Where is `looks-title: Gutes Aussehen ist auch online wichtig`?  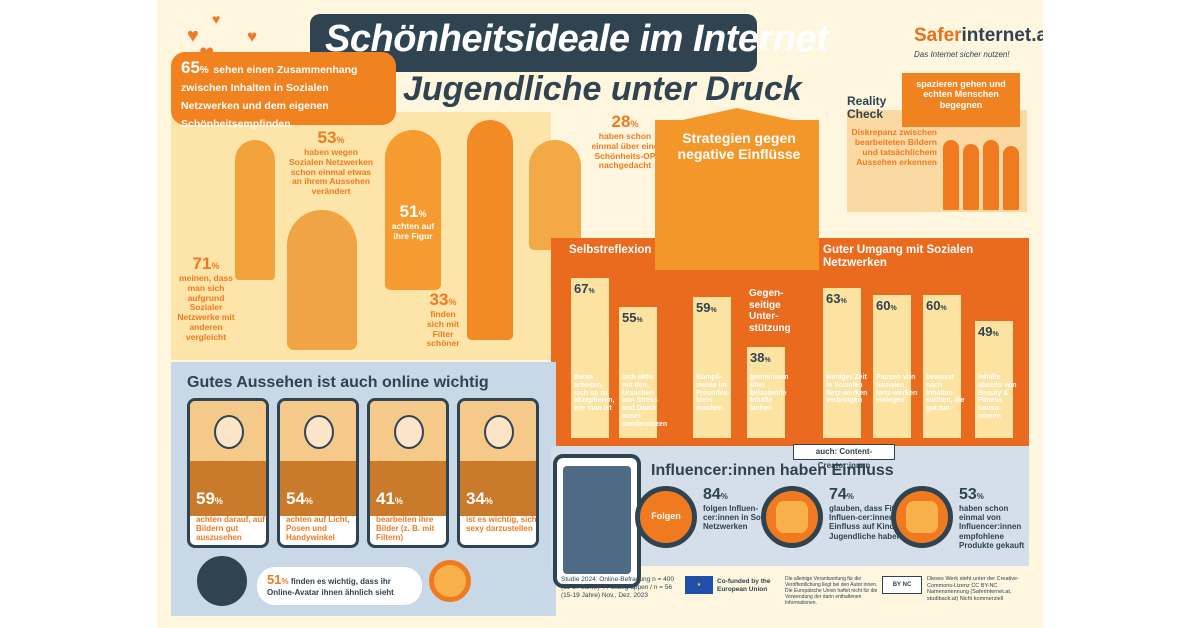 looks-title: Gutes Aussehen ist auch online wichtig is located at coordinates (338, 382).